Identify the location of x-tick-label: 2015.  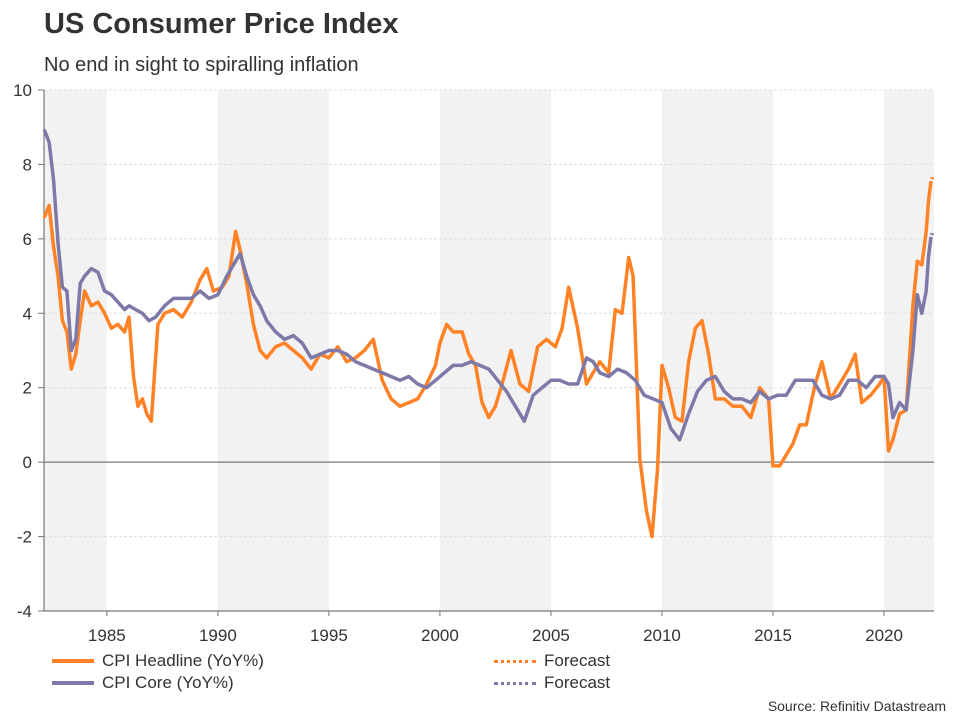
(773, 635).